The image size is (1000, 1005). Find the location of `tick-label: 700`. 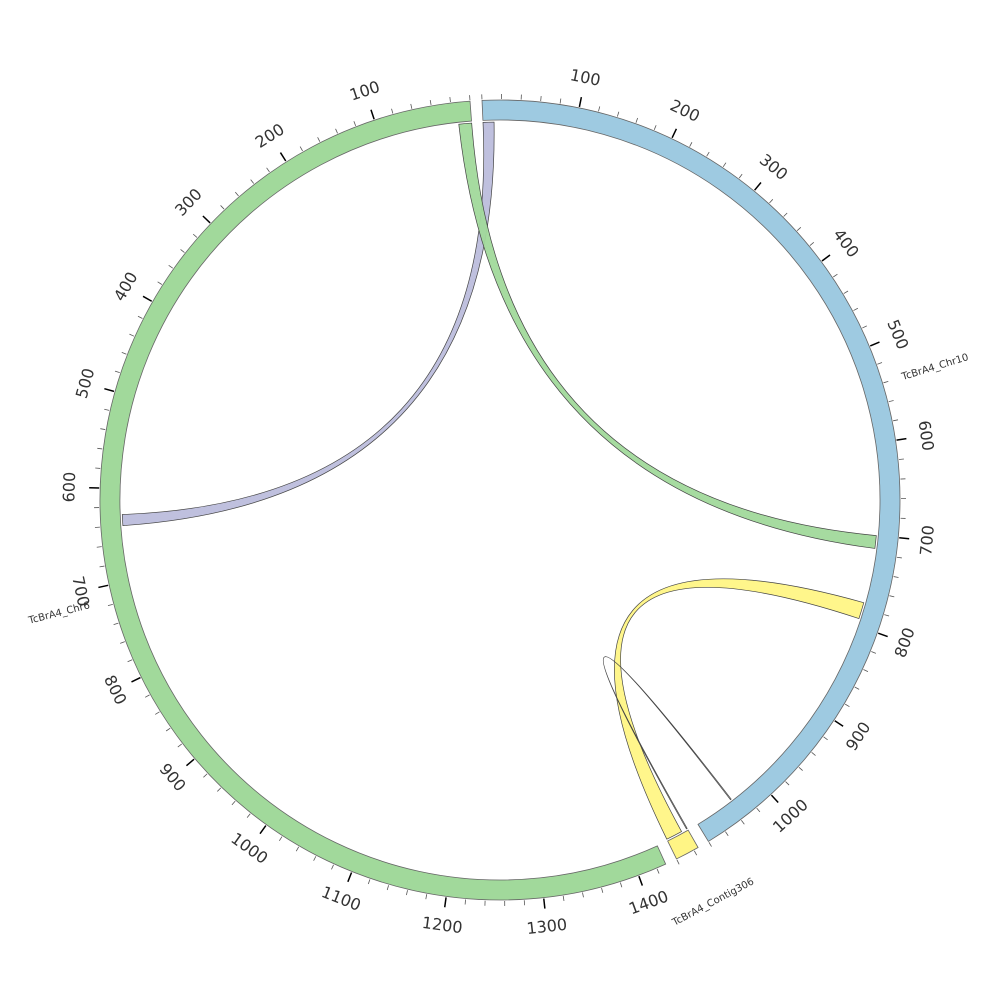

tick-label: 700 is located at coordinates (927, 540).